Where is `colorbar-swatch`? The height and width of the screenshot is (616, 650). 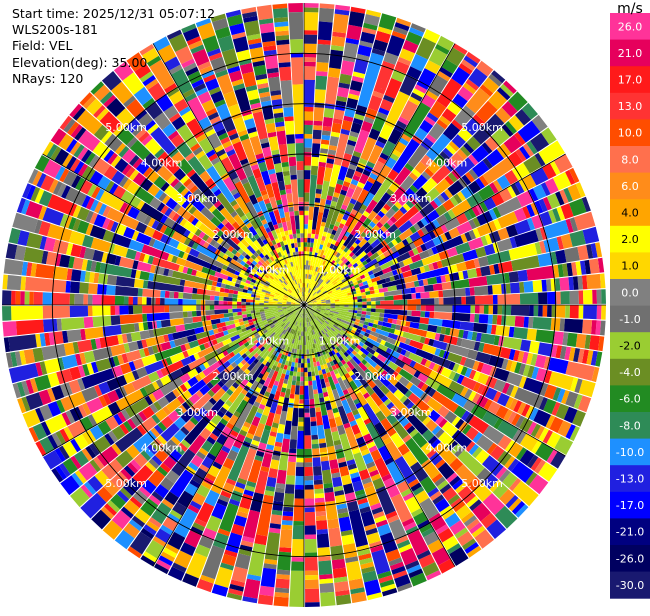
colorbar-swatch is located at coordinates (630, 372).